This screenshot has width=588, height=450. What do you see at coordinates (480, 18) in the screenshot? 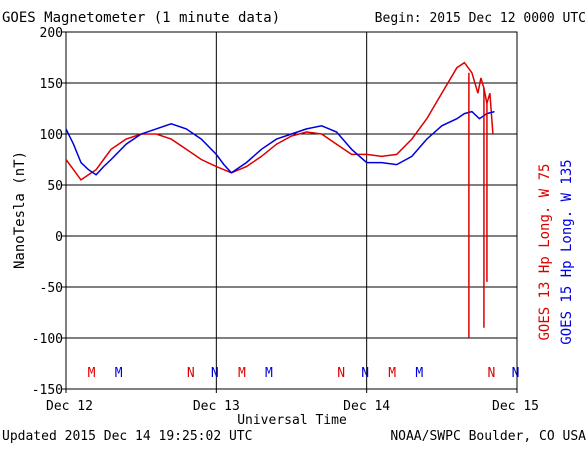
I see `begin-time: Begin: 2015 Dec 12 0000 UTC` at bounding box center [480, 18].